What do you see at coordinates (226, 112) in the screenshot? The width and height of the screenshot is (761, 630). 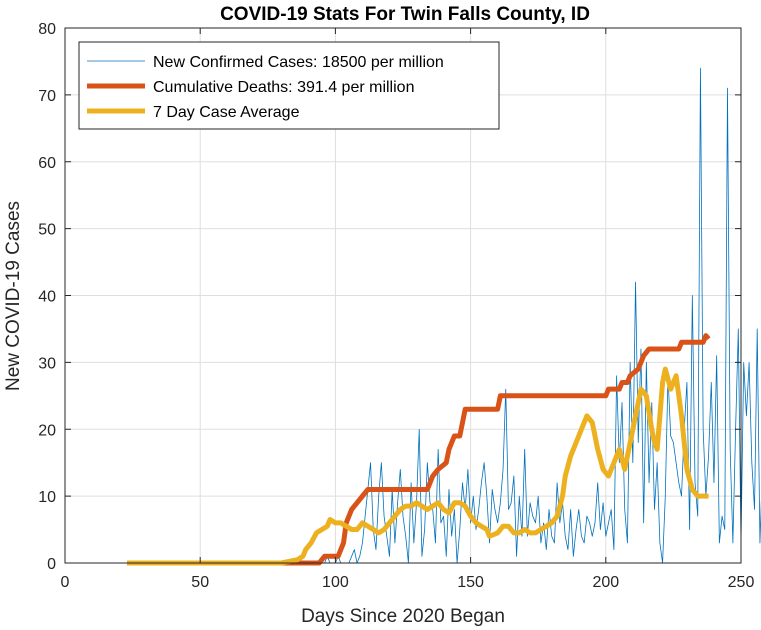 I see `legend-entry-label: 7 Day Case Average` at bounding box center [226, 112].